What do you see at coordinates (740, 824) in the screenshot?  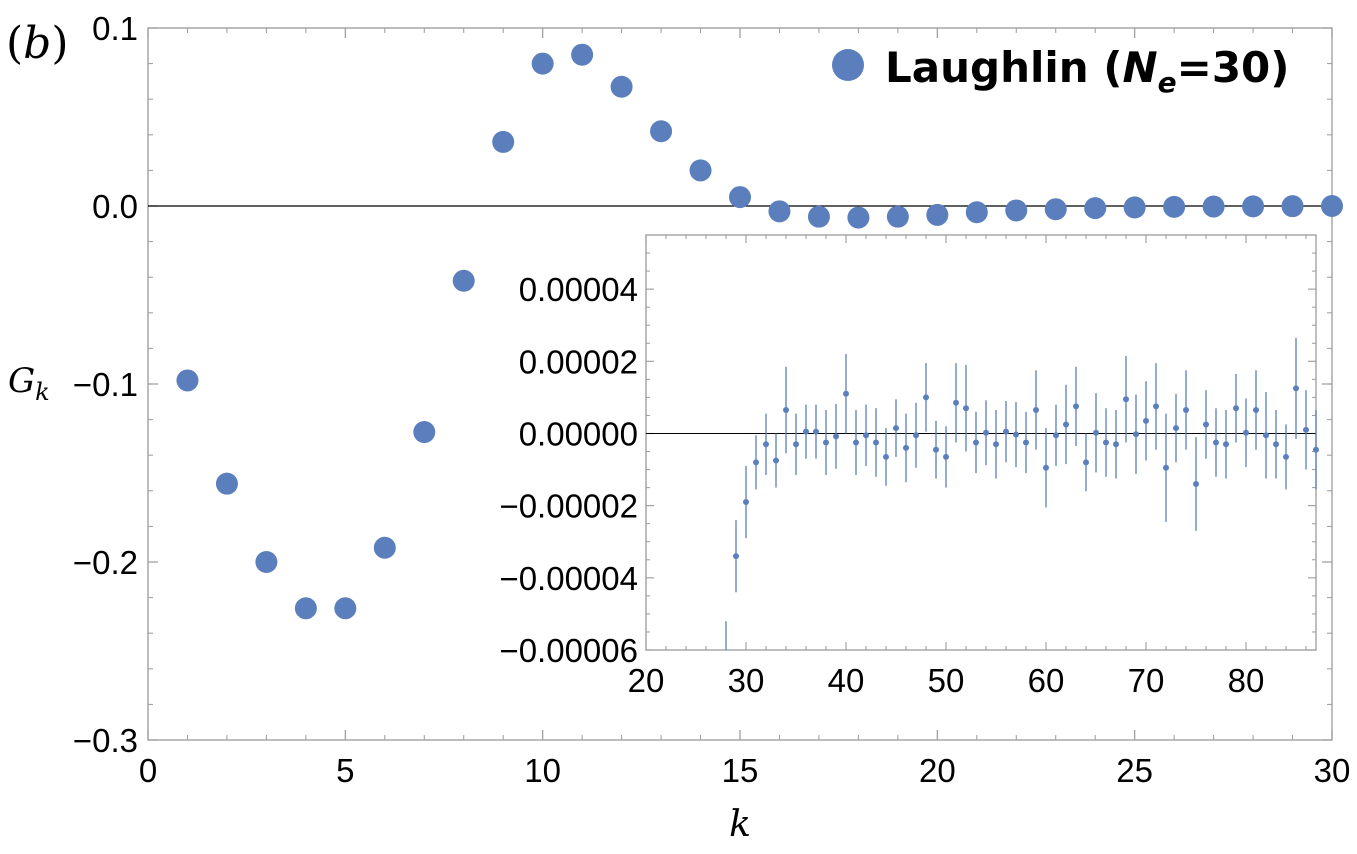 I see `x-axis-label: k` at bounding box center [740, 824].